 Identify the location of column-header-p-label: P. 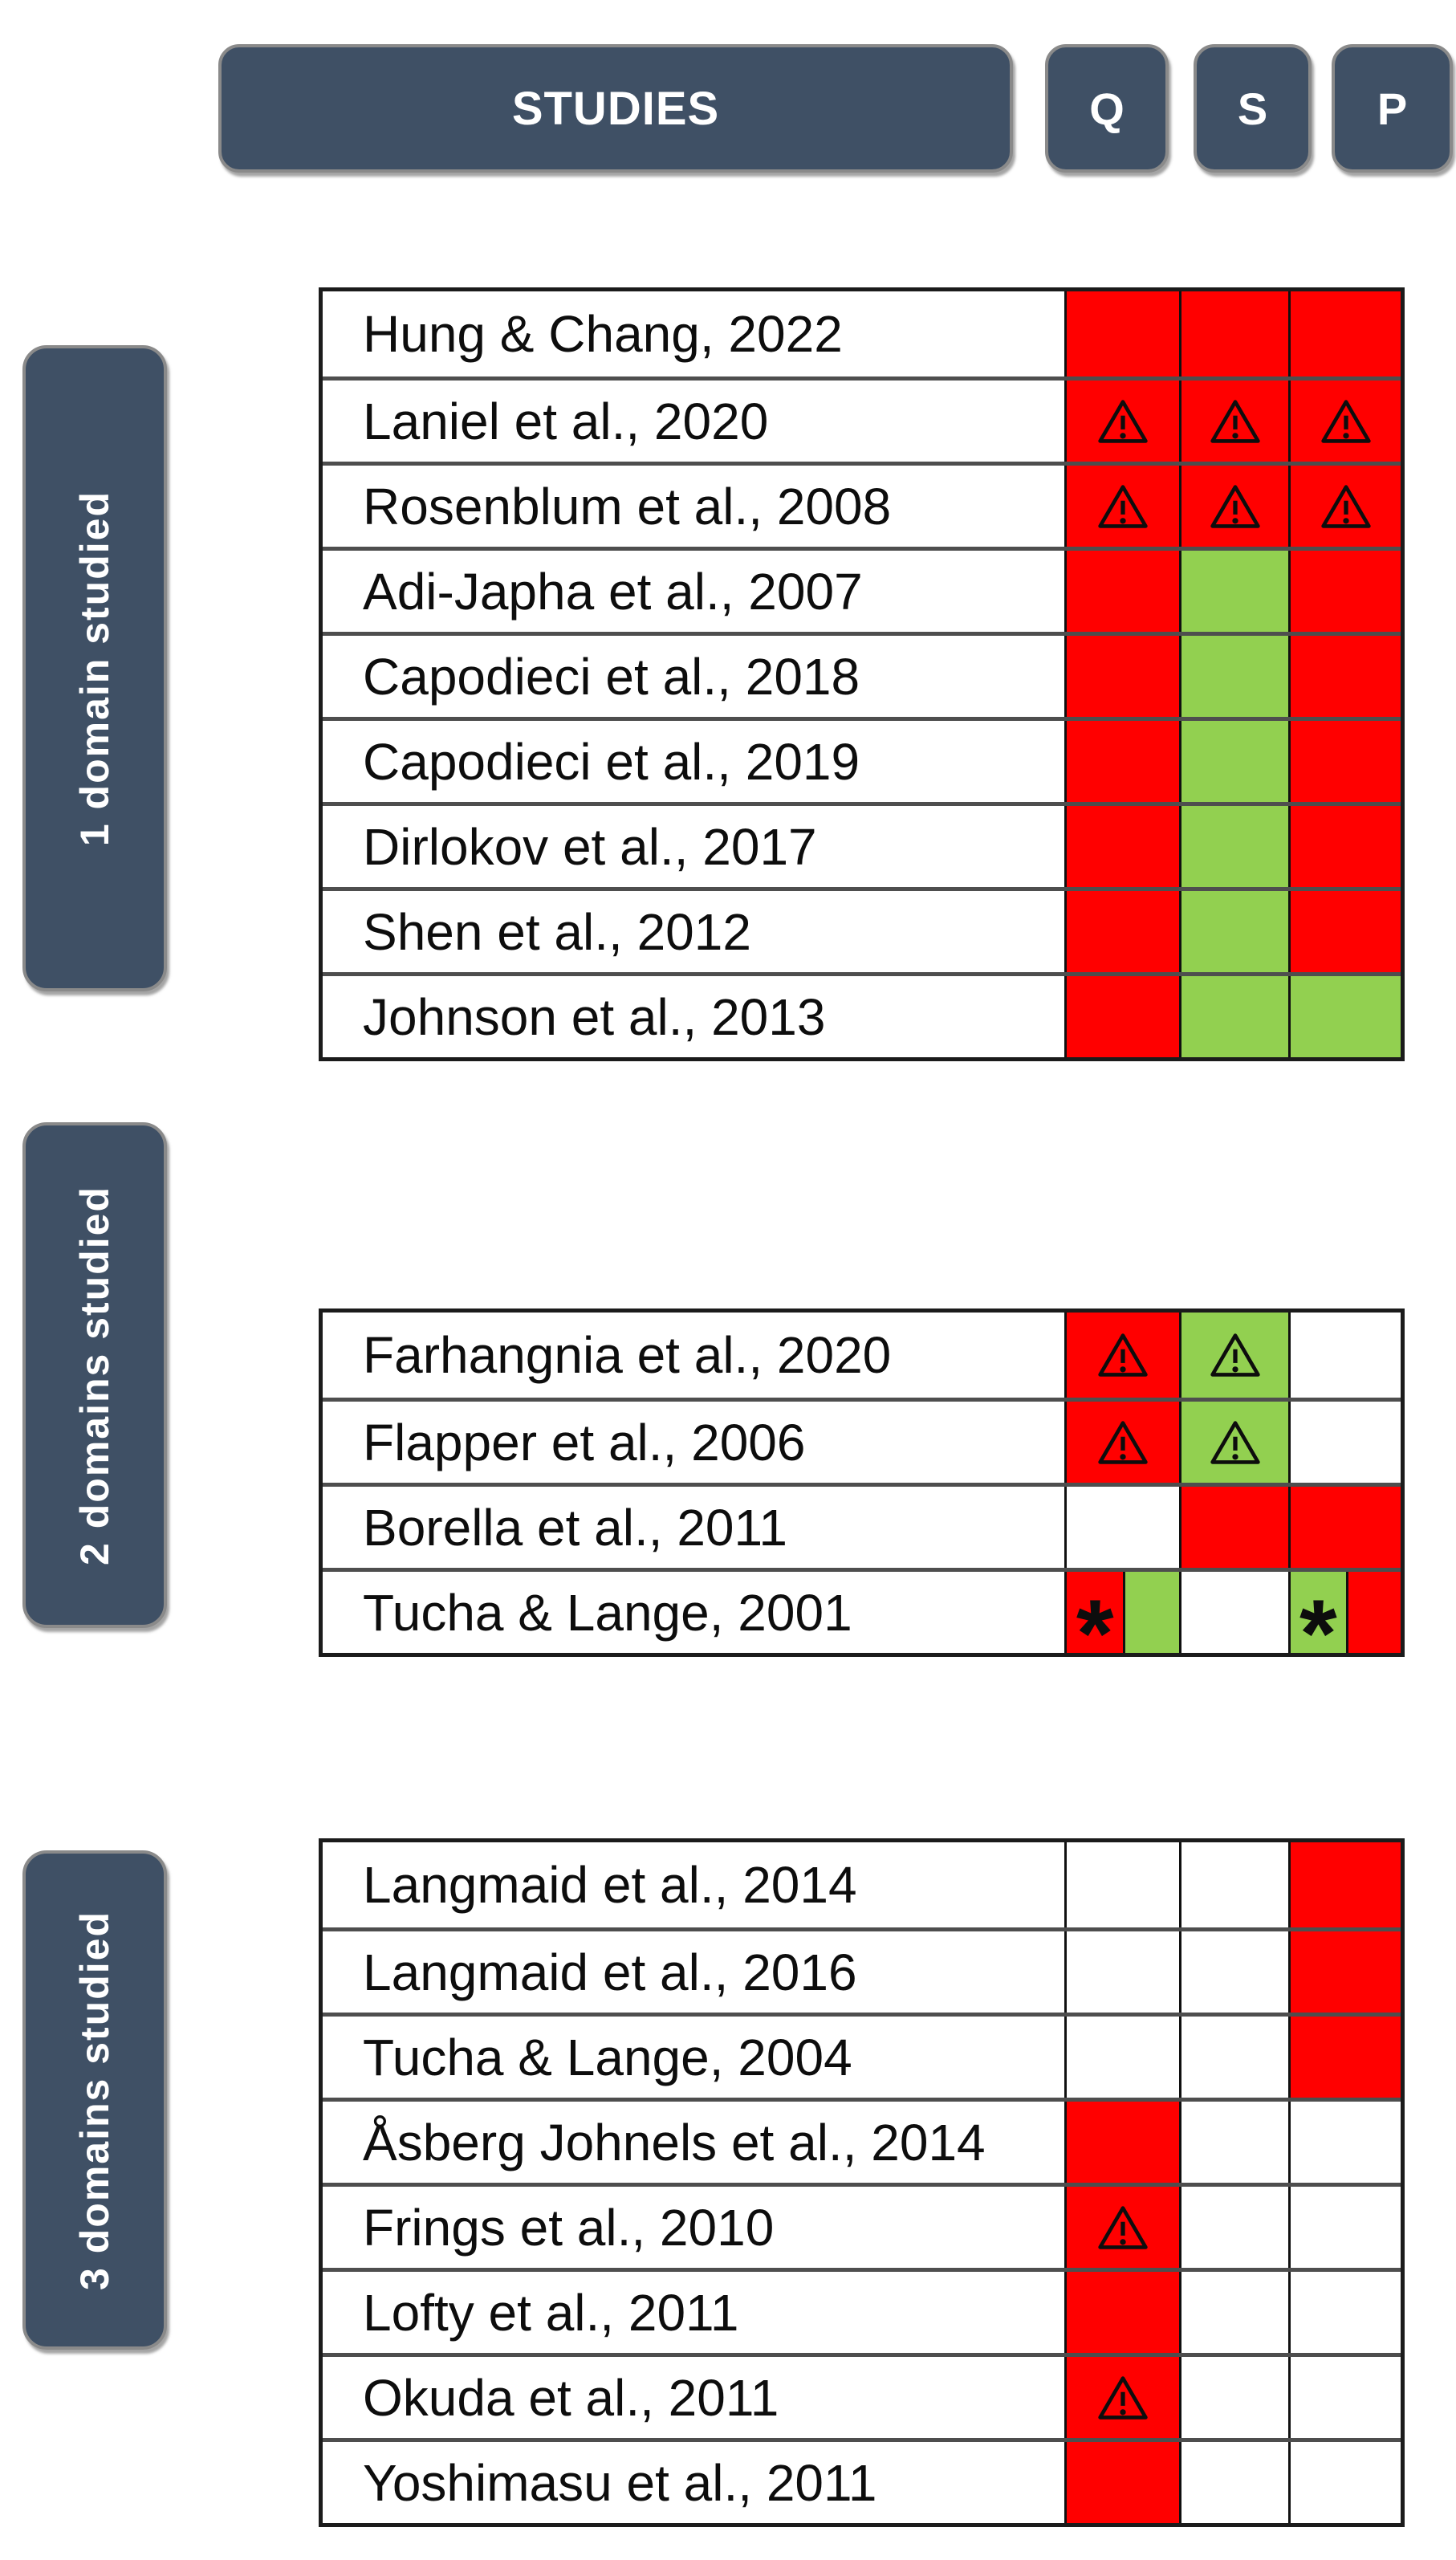
(1392, 108).